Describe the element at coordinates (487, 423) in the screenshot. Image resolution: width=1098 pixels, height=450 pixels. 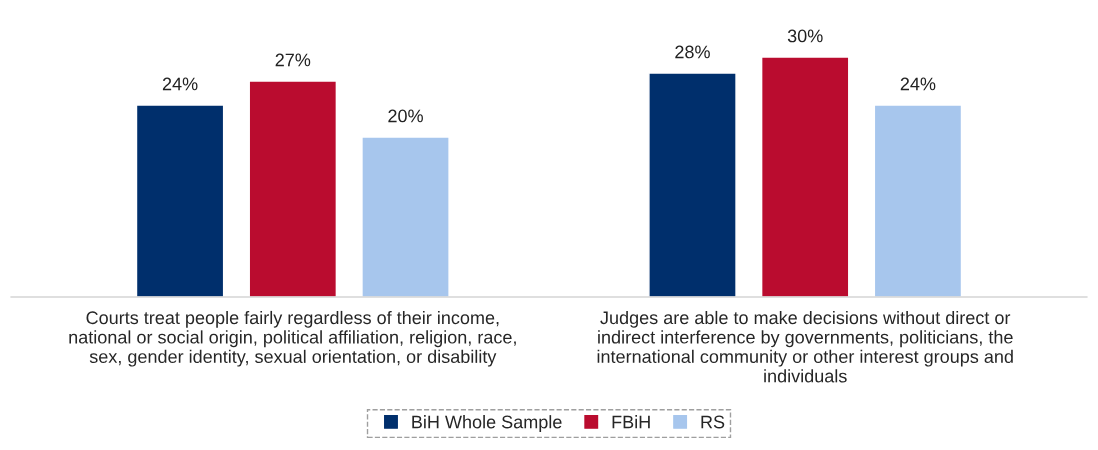
I see `legend-label: BiH Whole Sample` at that location.